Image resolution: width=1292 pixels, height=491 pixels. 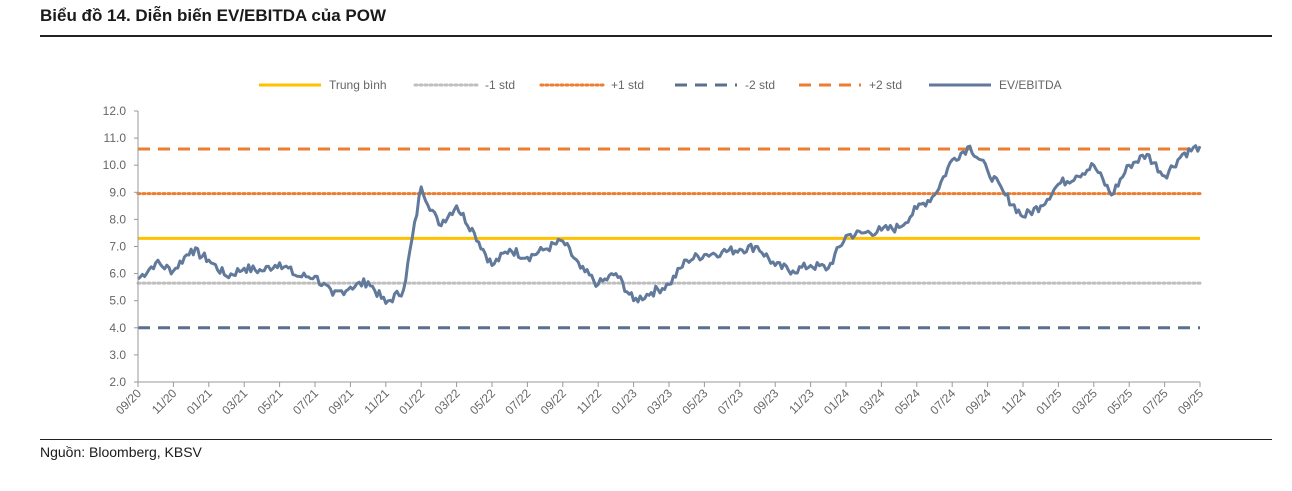 What do you see at coordinates (117, 274) in the screenshot?
I see `y-tick-label: 6.0` at bounding box center [117, 274].